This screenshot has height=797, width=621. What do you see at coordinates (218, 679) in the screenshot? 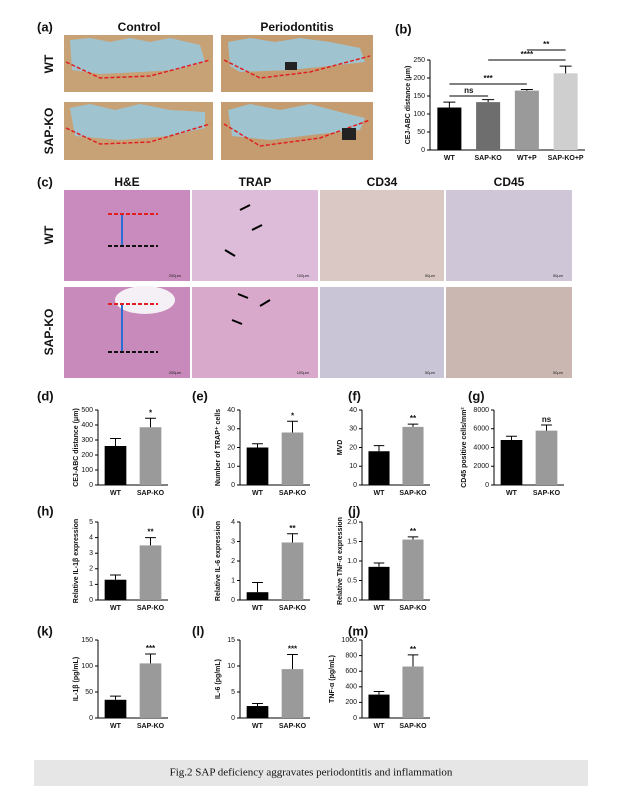
I see `y-axis-title: IL-6 (pg/mL)` at bounding box center [218, 679].